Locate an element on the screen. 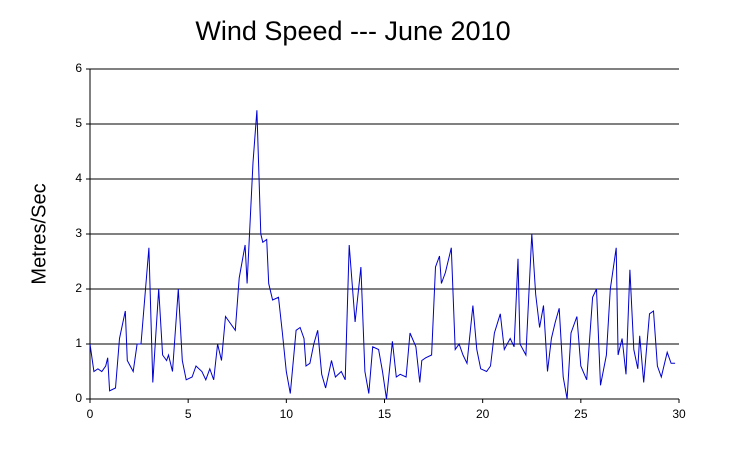  chart-title: Wind Speed --- June 2010 is located at coordinates (352, 31).